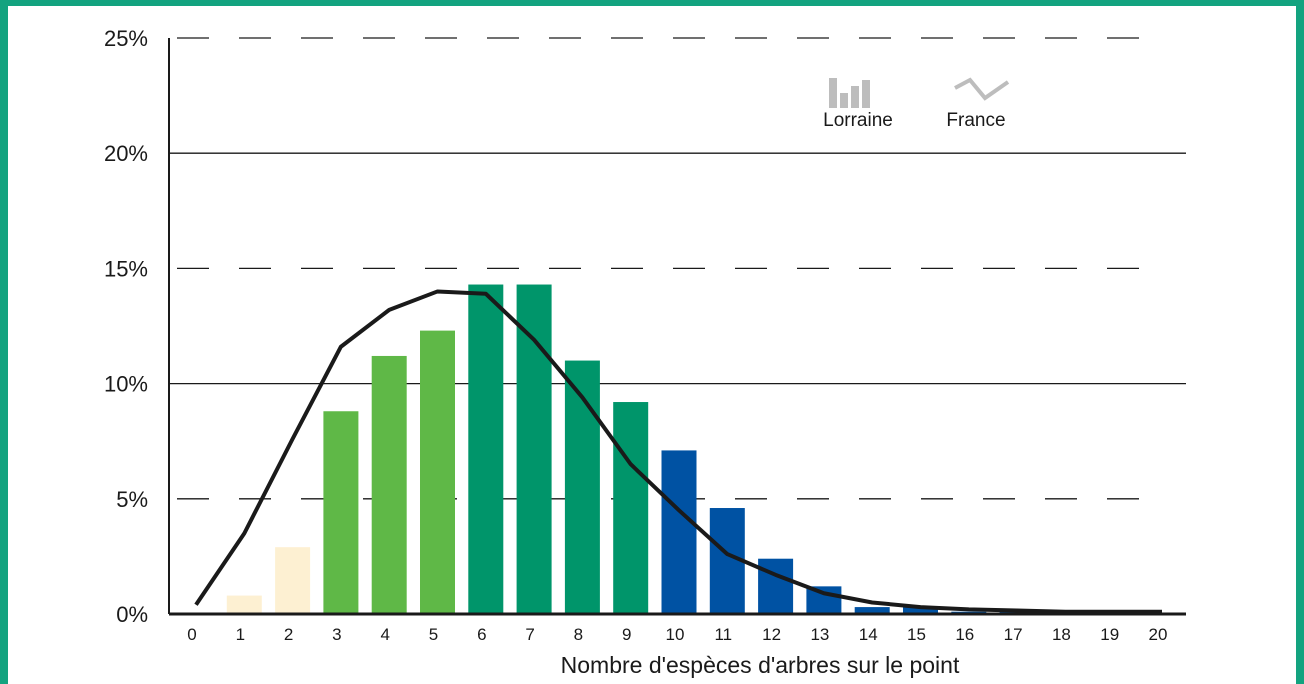 The height and width of the screenshot is (684, 1304). I want to click on bar-chart-icon, so click(849, 93).